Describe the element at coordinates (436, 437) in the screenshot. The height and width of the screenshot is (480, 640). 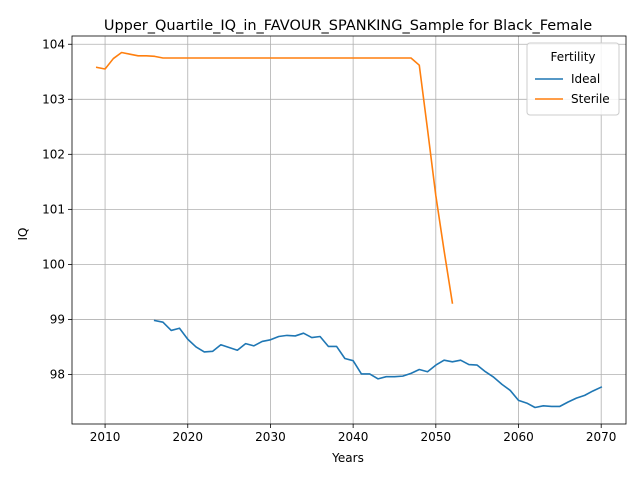
I see `x-tick-label: 2050` at that location.